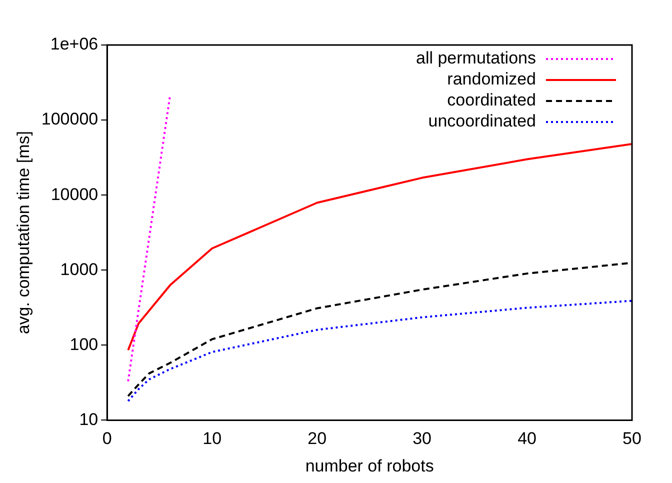  What do you see at coordinates (422, 438) in the screenshot?
I see `x-tick-label: 30` at bounding box center [422, 438].